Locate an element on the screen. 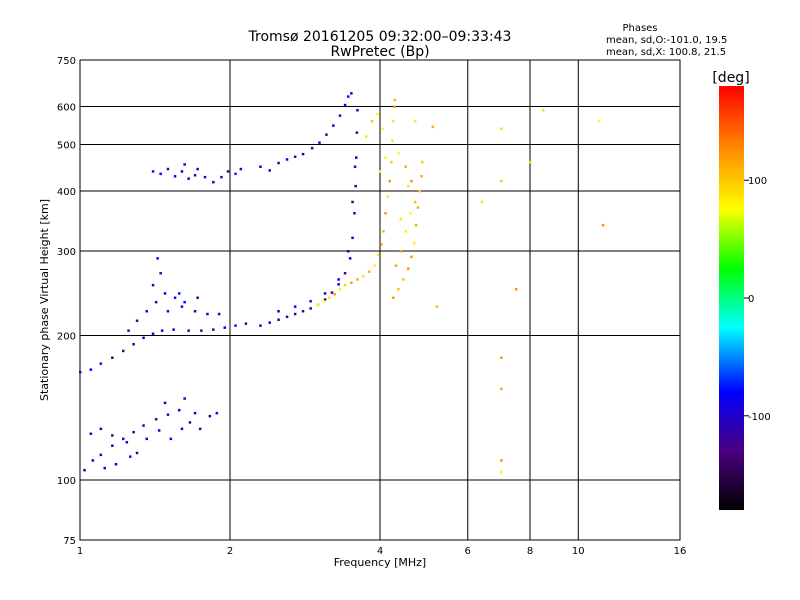  y-tick-label: 75 is located at coordinates (69, 541).